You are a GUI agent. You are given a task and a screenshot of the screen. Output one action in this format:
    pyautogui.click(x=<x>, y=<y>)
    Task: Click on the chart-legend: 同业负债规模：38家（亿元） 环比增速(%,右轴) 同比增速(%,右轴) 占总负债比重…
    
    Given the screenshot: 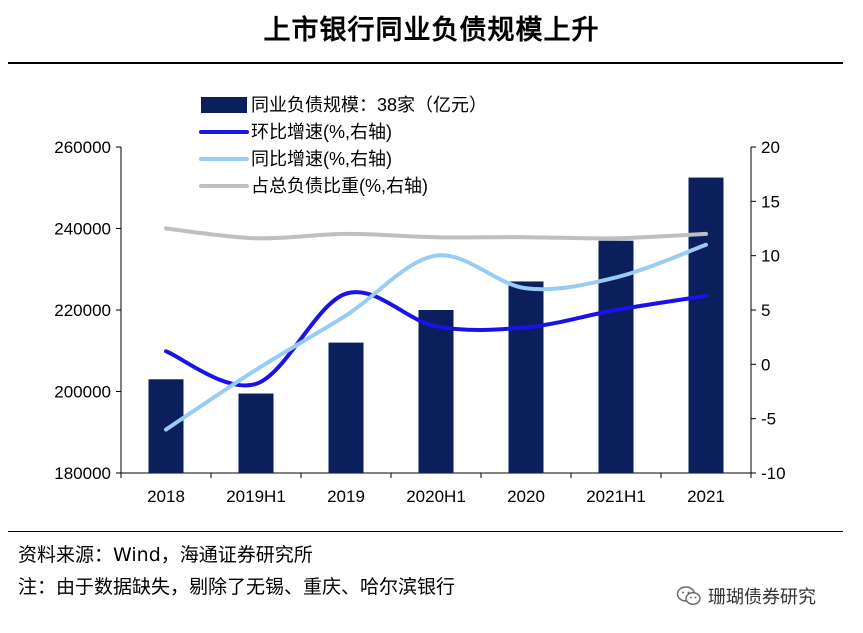 What is the action you would take?
    pyautogui.click(x=343, y=145)
    